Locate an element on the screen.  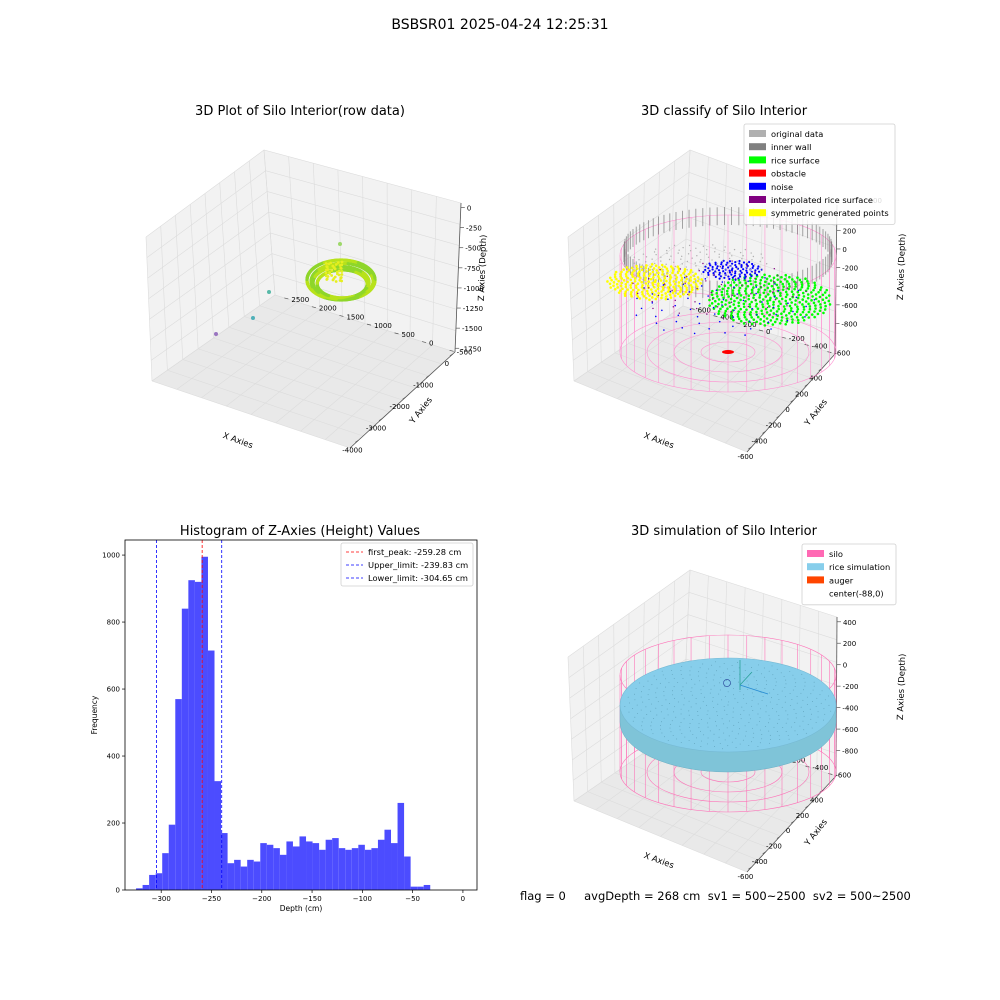
legend-label: first_peak: -259.28 cm is located at coordinates (414, 552).